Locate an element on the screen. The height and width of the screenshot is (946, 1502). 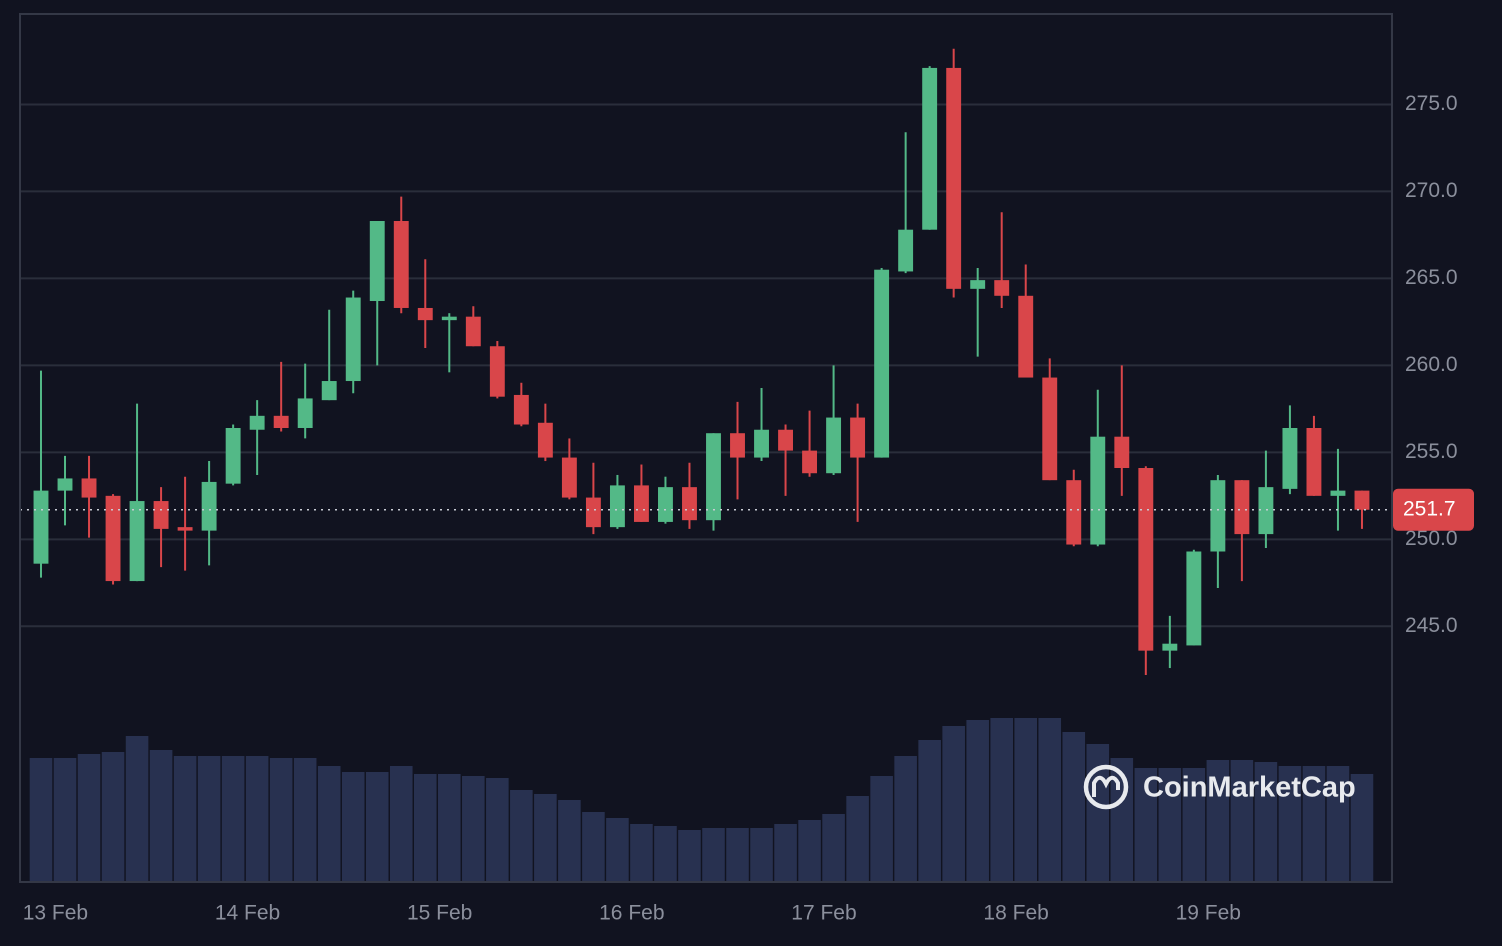
y-tick-label: 260.0 is located at coordinates (1431, 364).